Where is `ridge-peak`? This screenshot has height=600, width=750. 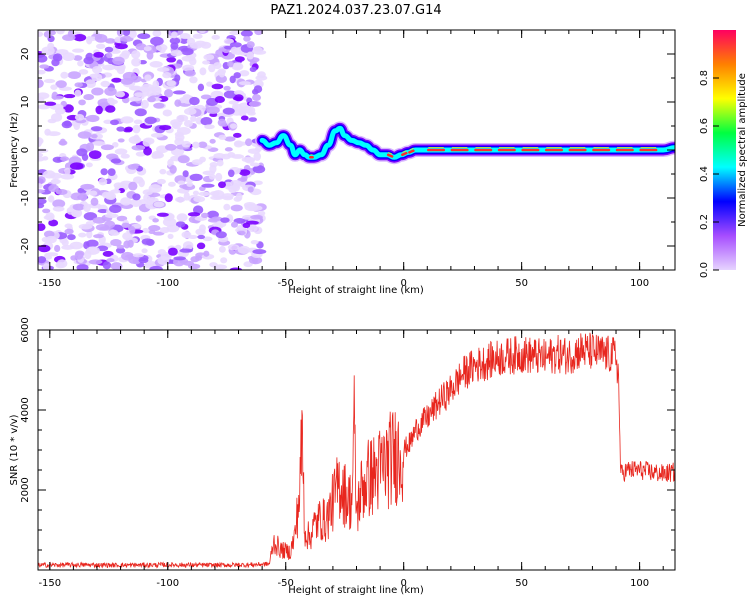
ridge-peak is located at coordinates (390, 155).